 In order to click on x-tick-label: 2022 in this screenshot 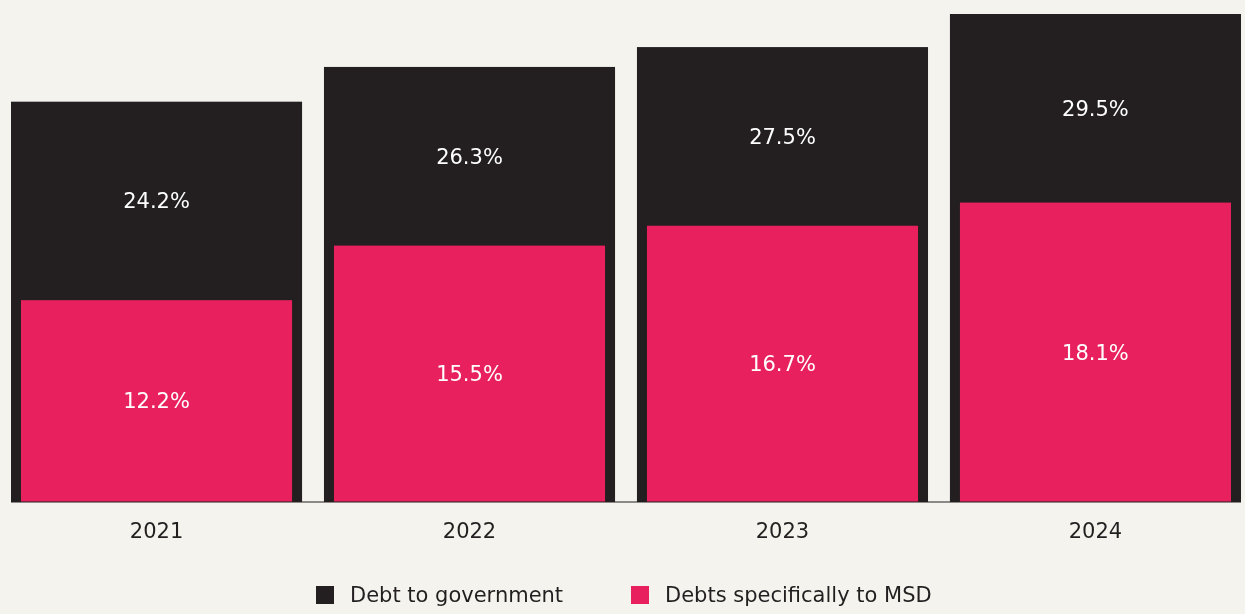, I will do `click(469, 531)`.